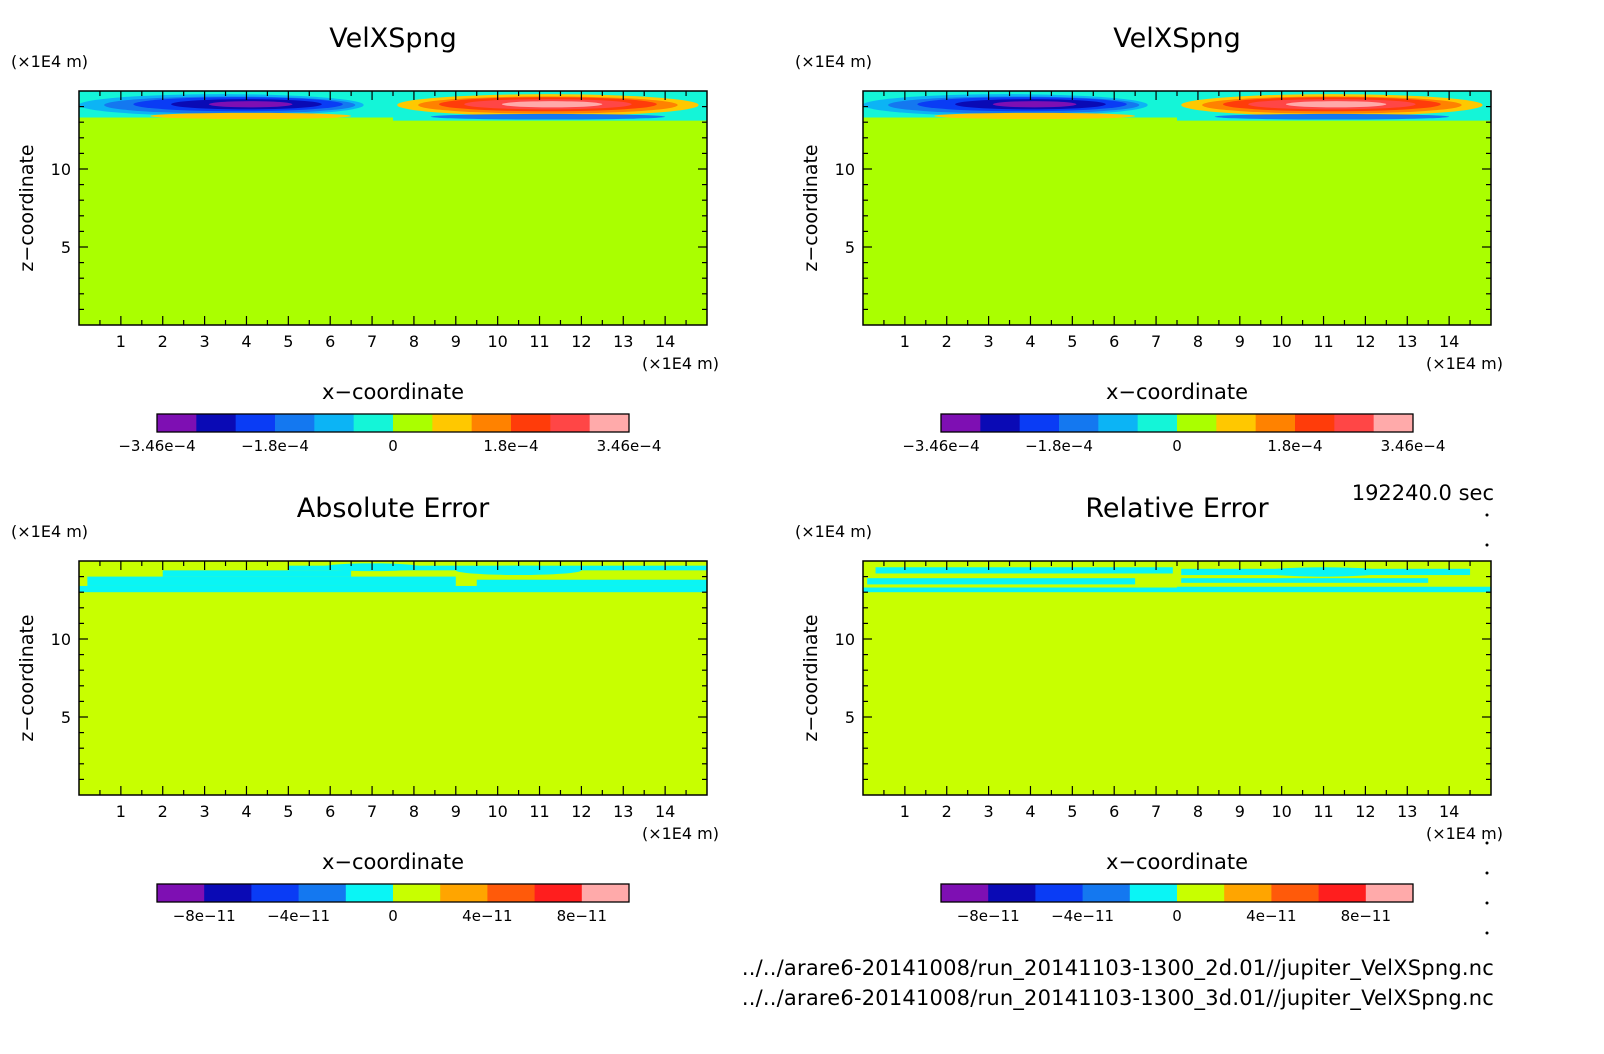 This screenshot has width=1604, height=1054. What do you see at coordinates (487, 916) in the screenshot?
I see `colorbar-tick-label: 4e−11` at bounding box center [487, 916].